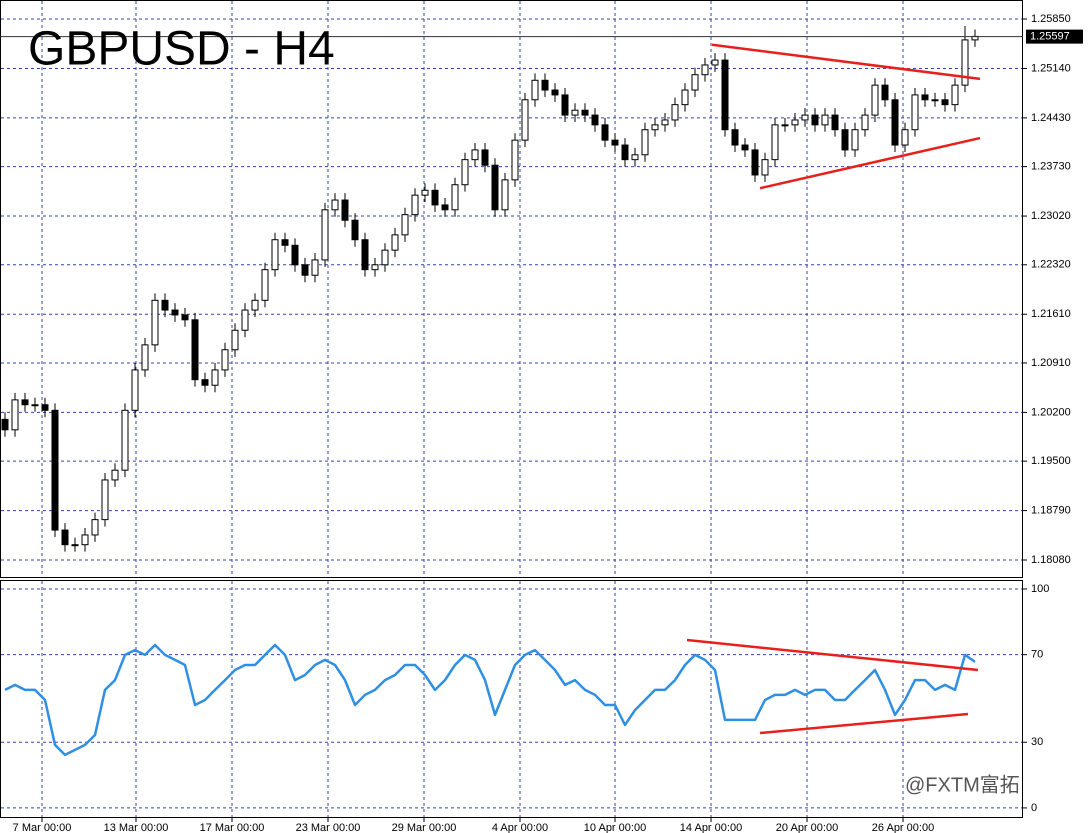  I want to click on x-tick-label: 7 Mar 00:00, so click(42, 827).